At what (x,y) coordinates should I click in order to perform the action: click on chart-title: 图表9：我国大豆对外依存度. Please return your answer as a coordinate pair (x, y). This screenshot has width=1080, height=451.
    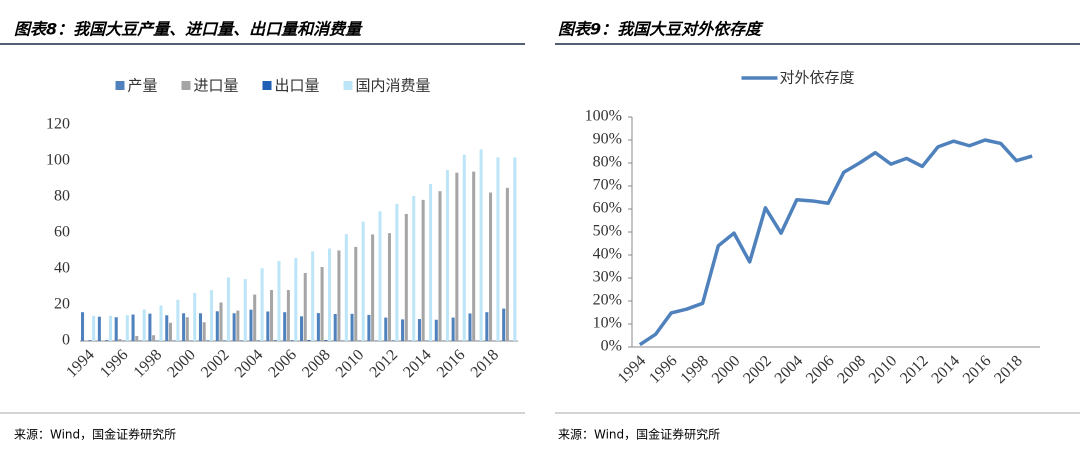
    Looking at the image, I should click on (661, 29).